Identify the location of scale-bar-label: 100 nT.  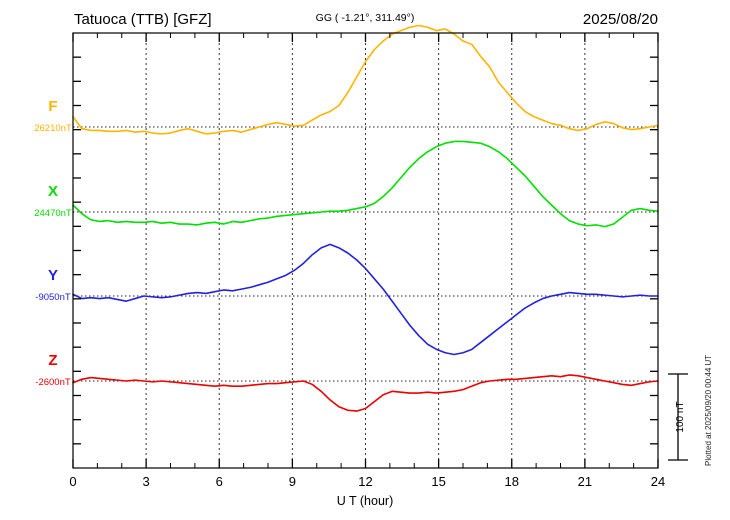
(680, 416).